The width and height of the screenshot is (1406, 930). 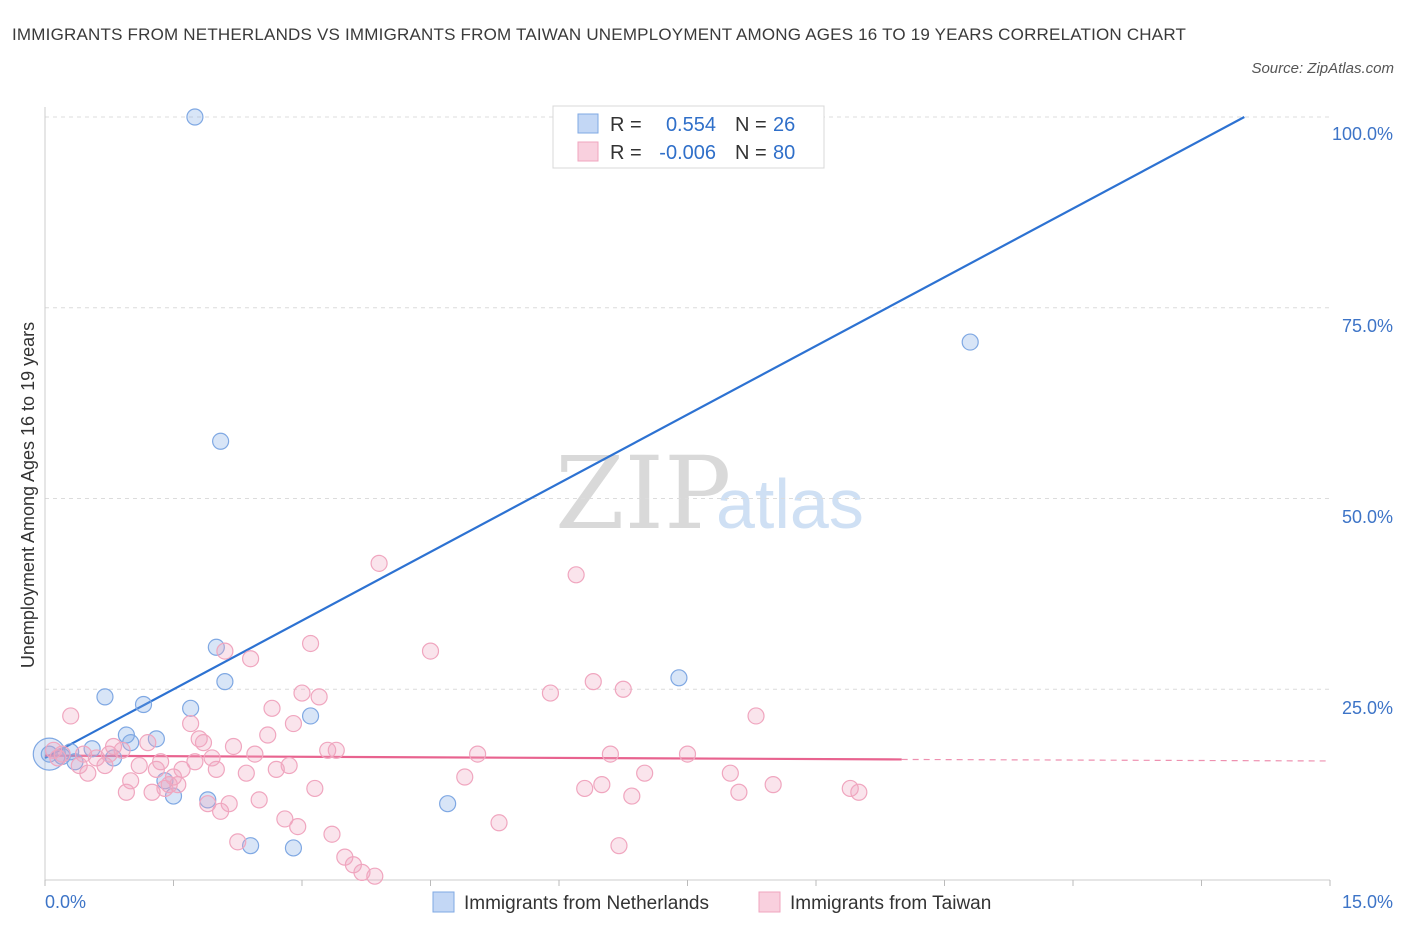 I want to click on y-axis-label: Unemployment Among Ages 16 to 19 years, so click(x=28, y=495).